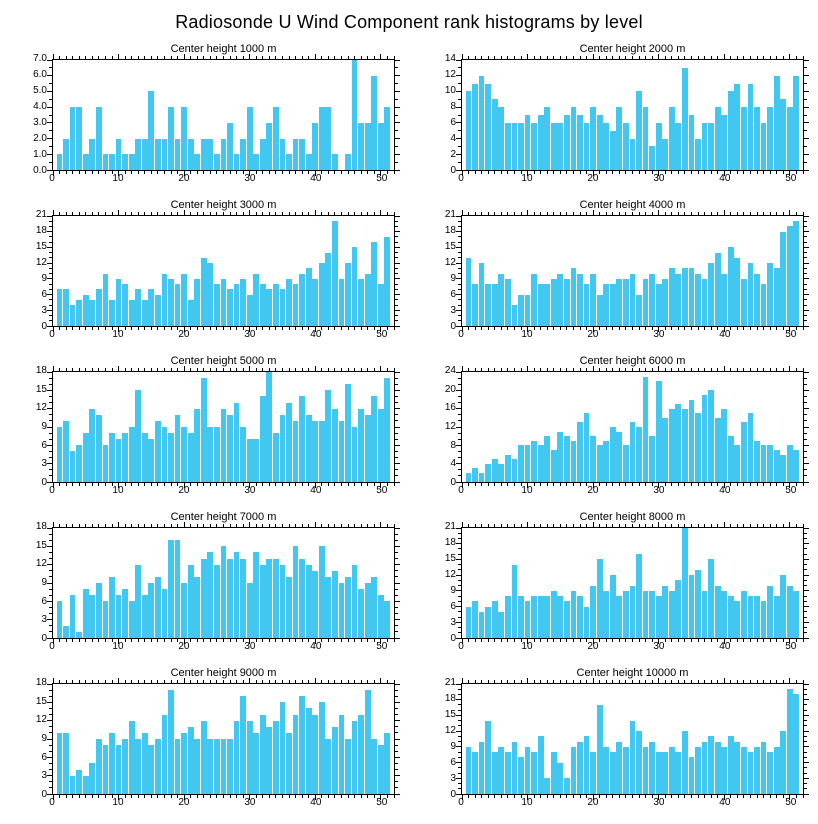  I want to click on y-tick-label: 18, so click(41, 370).